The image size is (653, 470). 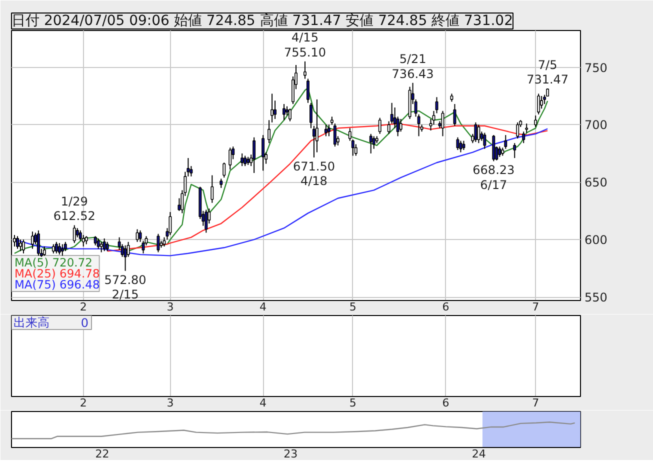 I want to click on annotation: 5/21 736.43, so click(x=413, y=66).